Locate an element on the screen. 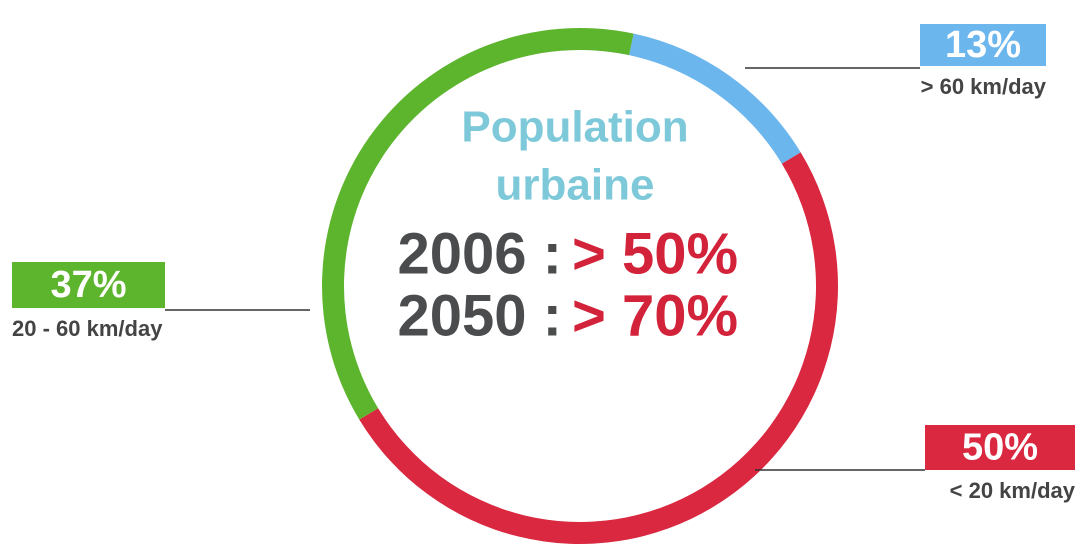 The image size is (1078, 556). category-label: > 60 km/day is located at coordinates (984, 86).